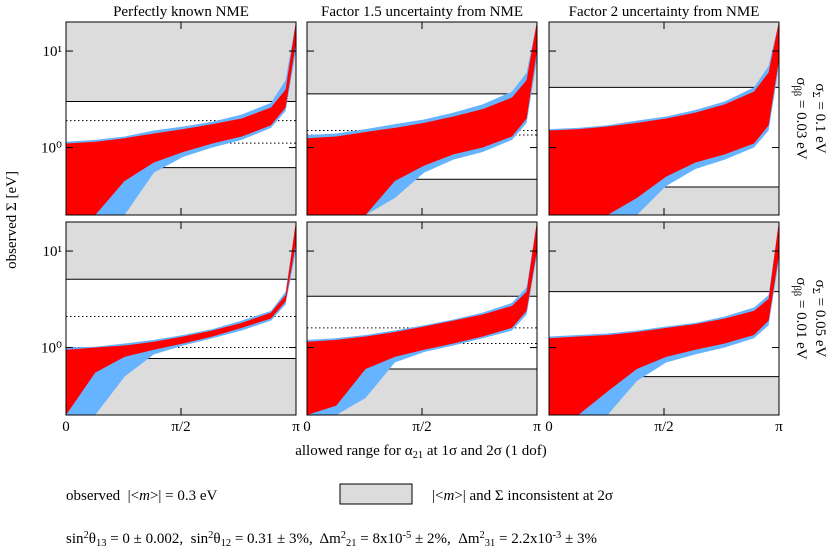 The width and height of the screenshot is (836, 554). Describe the element at coordinates (490, 543) in the screenshot. I see `text-part: 31` at that location.